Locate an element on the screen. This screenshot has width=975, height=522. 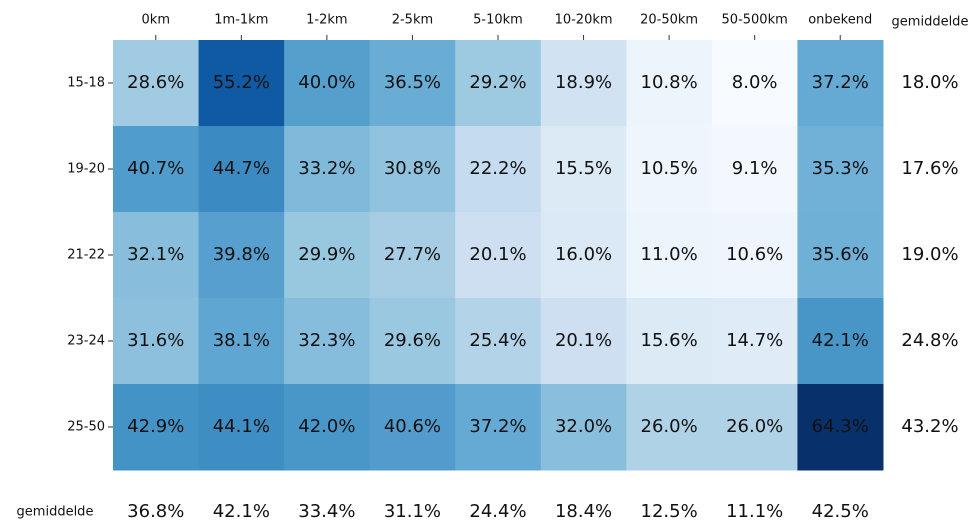
cell-label: 37.2% is located at coordinates (840, 82).